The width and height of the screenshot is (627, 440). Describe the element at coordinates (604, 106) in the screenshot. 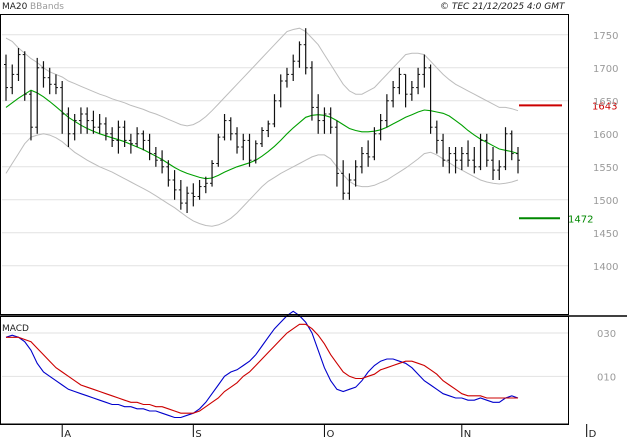

I see `price-level-label: 1643` at that location.